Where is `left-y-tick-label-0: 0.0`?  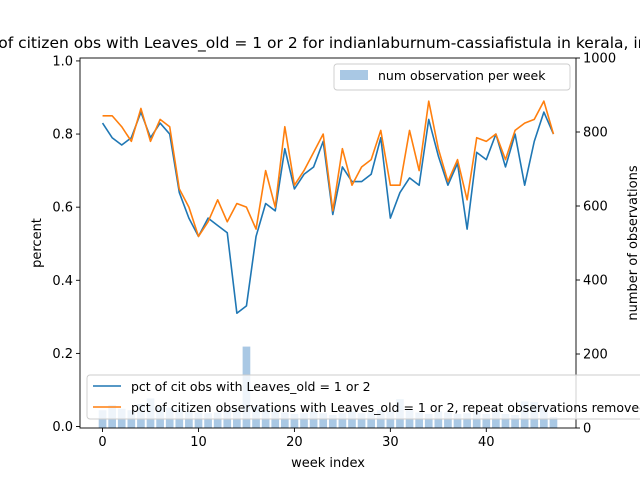
left-y-tick-label-0: 0.0 is located at coordinates (62, 427).